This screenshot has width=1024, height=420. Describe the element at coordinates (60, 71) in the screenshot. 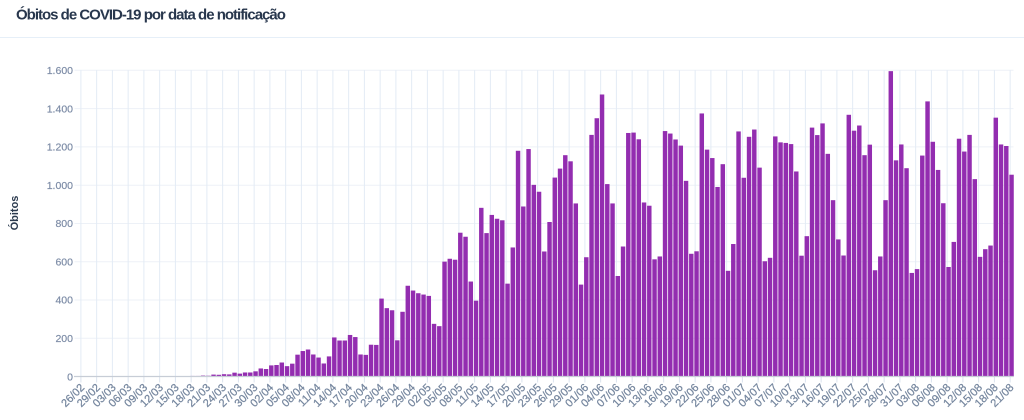

I see `svg-text: 1.600` at that location.